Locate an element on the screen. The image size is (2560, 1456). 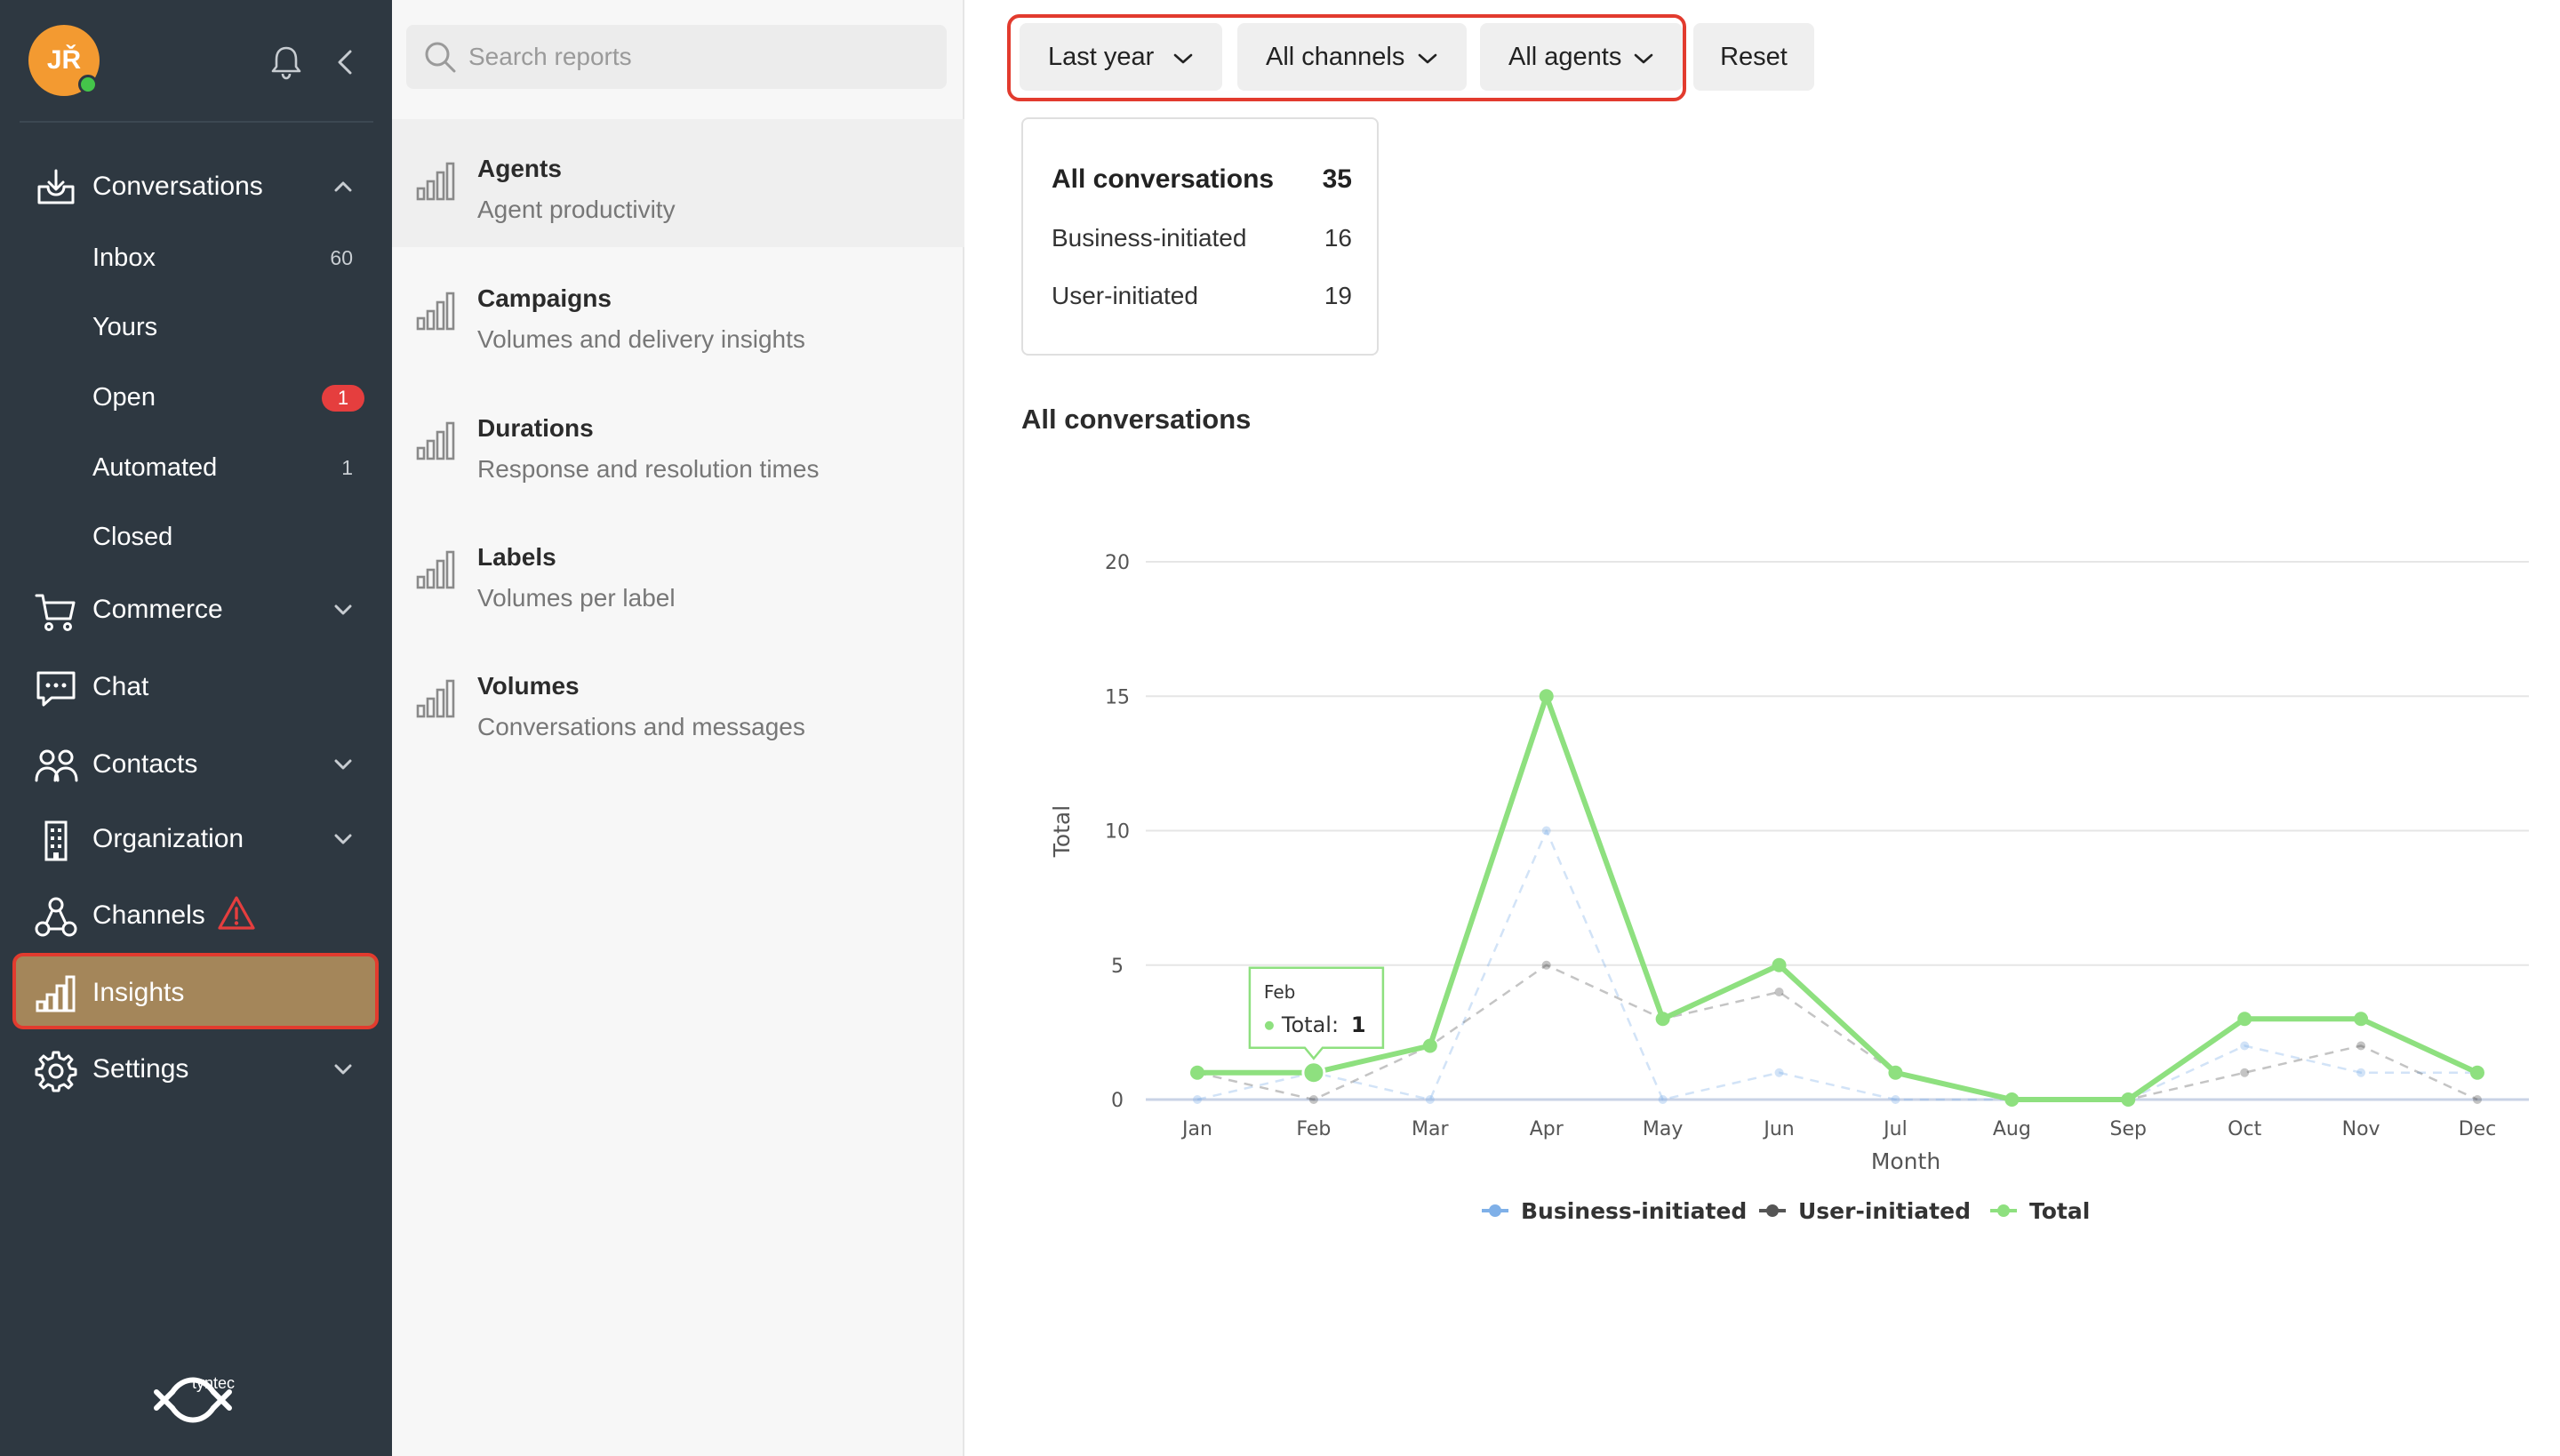
sidebar-item-automated: Automated 1 is located at coordinates (196, 468).